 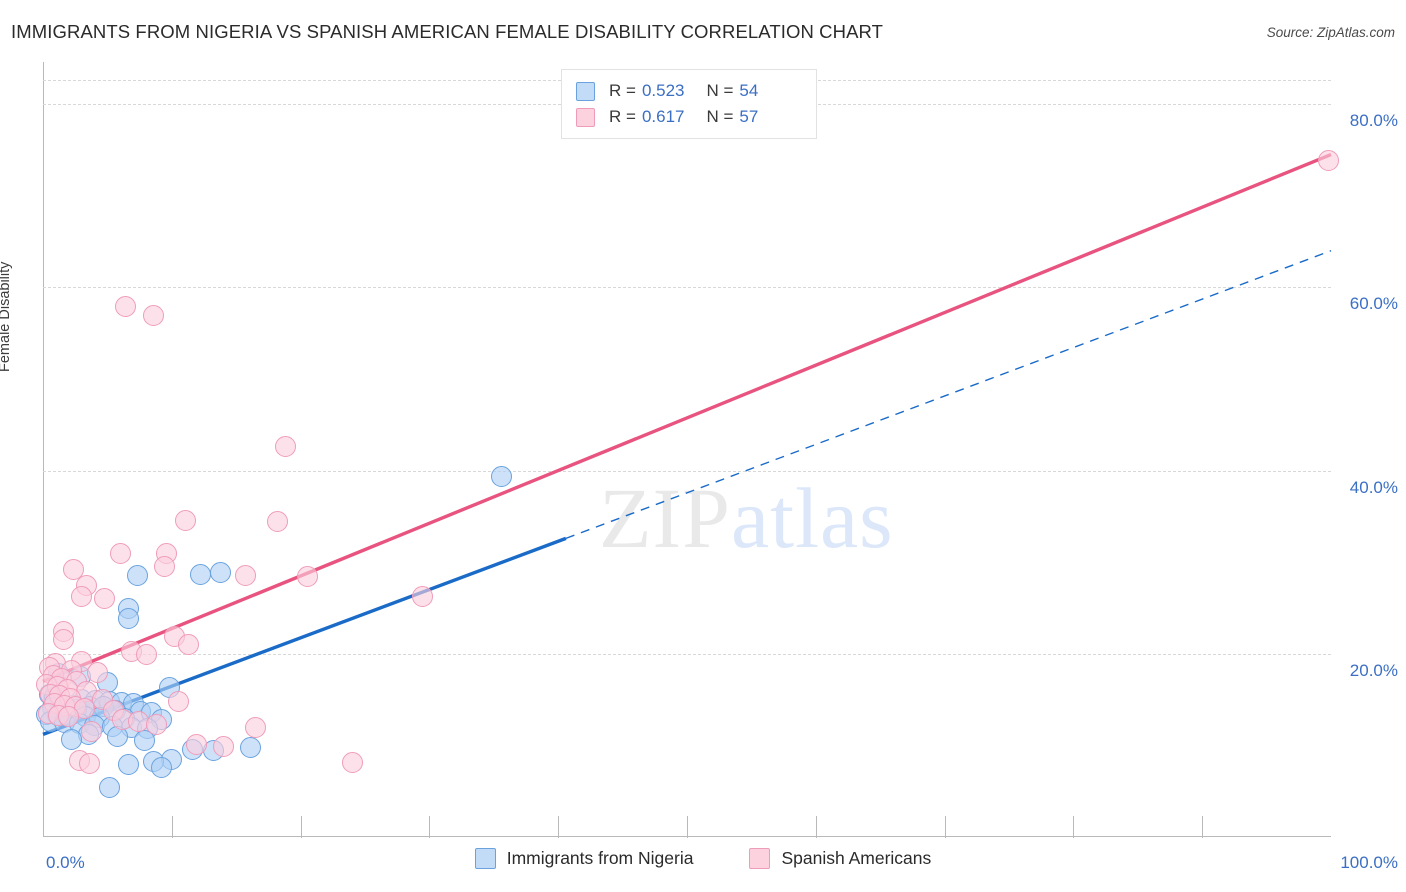 I want to click on legend-label: Immigrants from Nigeria, so click(x=600, y=858).